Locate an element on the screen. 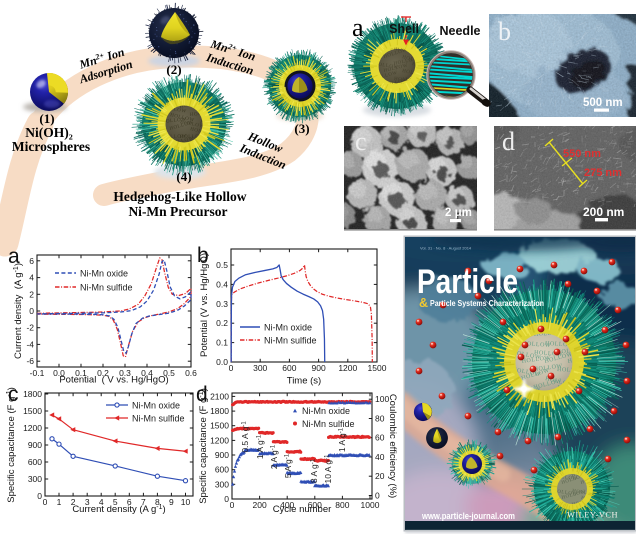 The width and height of the screenshot is (636, 536). svg-text: www.particle-journal.com is located at coordinates (468, 516).